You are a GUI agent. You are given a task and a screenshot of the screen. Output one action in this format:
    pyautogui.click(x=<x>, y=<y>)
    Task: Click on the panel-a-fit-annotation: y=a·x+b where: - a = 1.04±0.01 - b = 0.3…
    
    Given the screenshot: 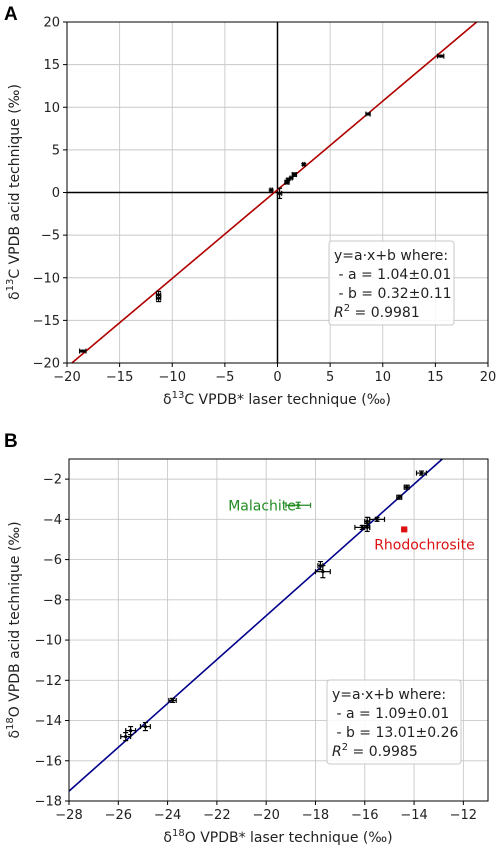 What is the action you would take?
    pyautogui.click(x=391, y=283)
    